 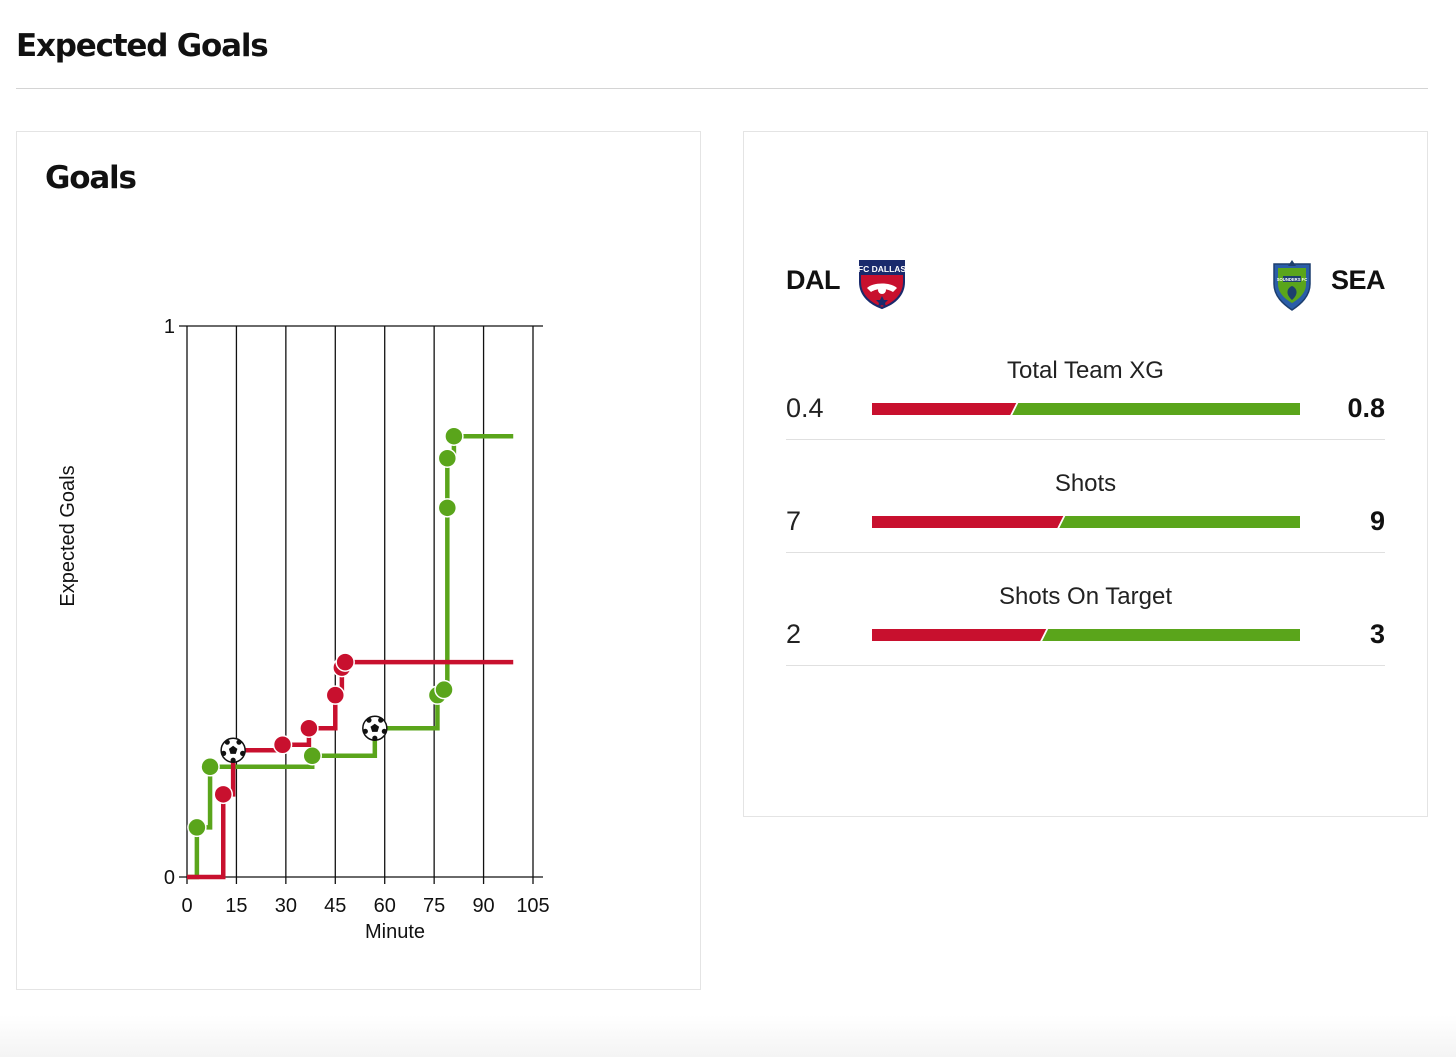 I want to click on home-crest-text: FC DALLAS, so click(x=882, y=269).